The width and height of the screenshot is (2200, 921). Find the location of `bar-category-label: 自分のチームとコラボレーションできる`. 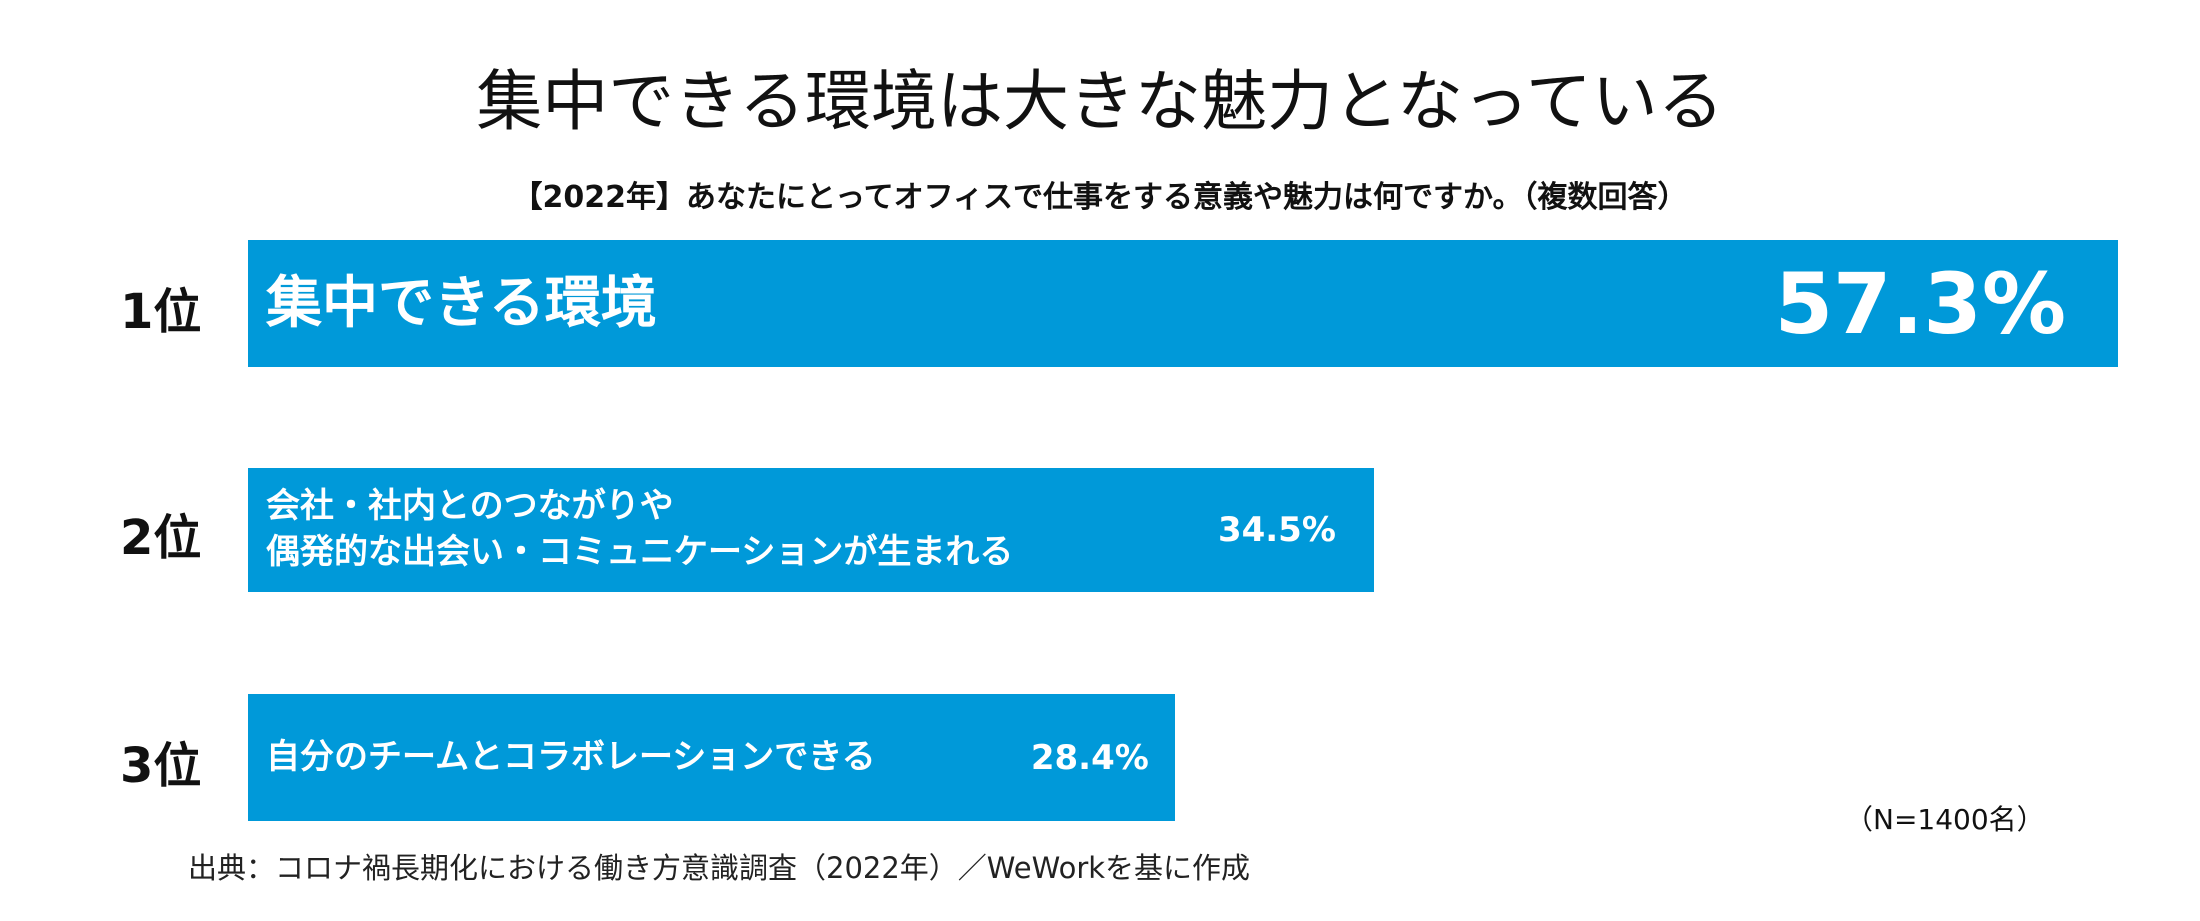

bar-category-label: 自分のチームとコラボレーションできる is located at coordinates (571, 756).